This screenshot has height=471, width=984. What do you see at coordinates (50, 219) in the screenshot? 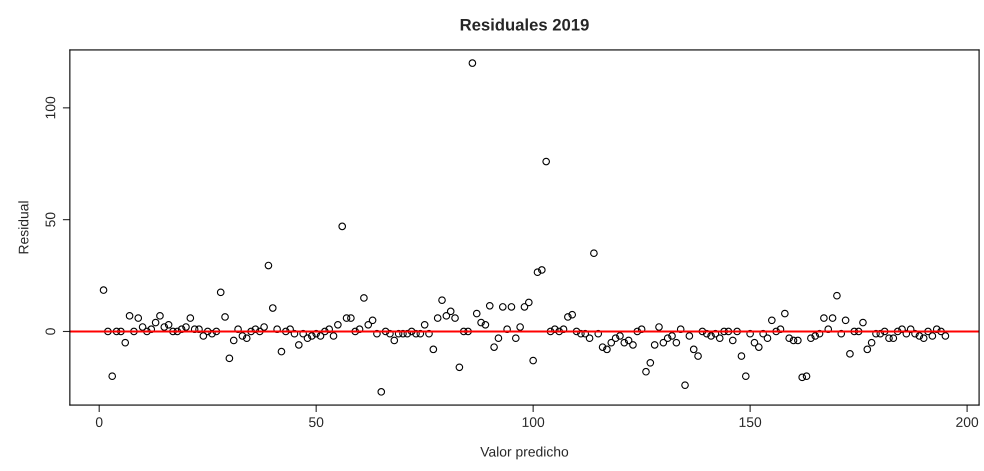
I see `y-tick-label: 50` at bounding box center [50, 219].